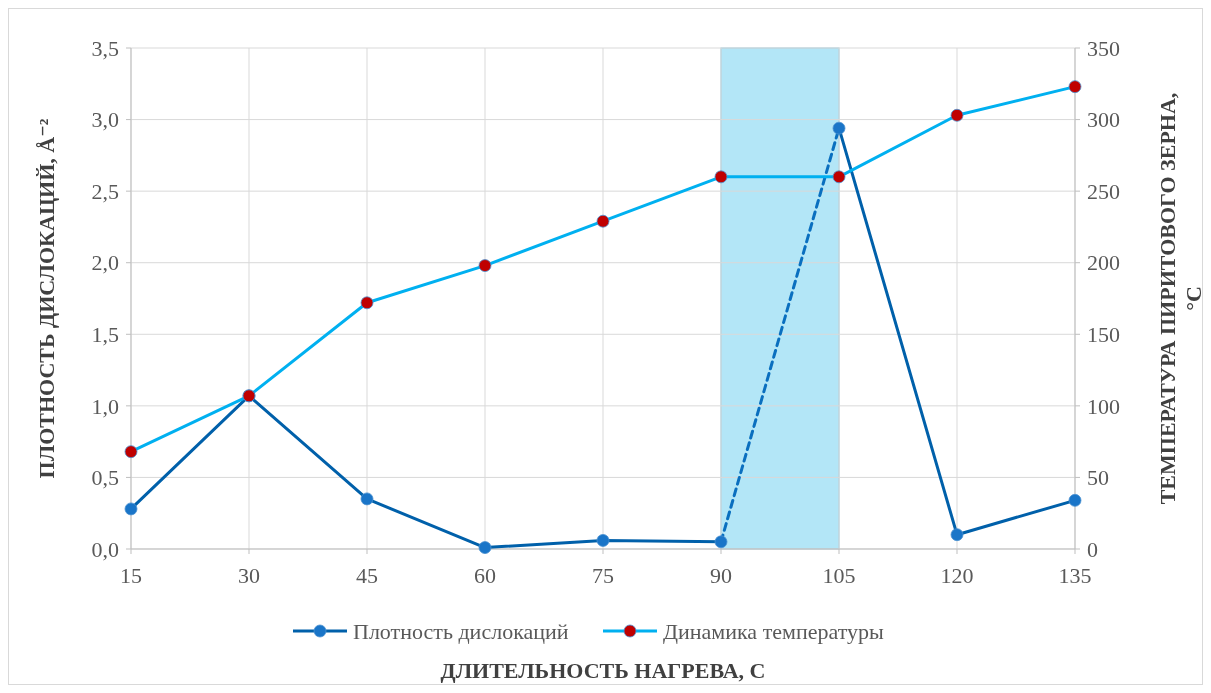 This screenshot has width=1211, height=693. What do you see at coordinates (721, 575) in the screenshot?
I see `x-tick-label: 90` at bounding box center [721, 575].